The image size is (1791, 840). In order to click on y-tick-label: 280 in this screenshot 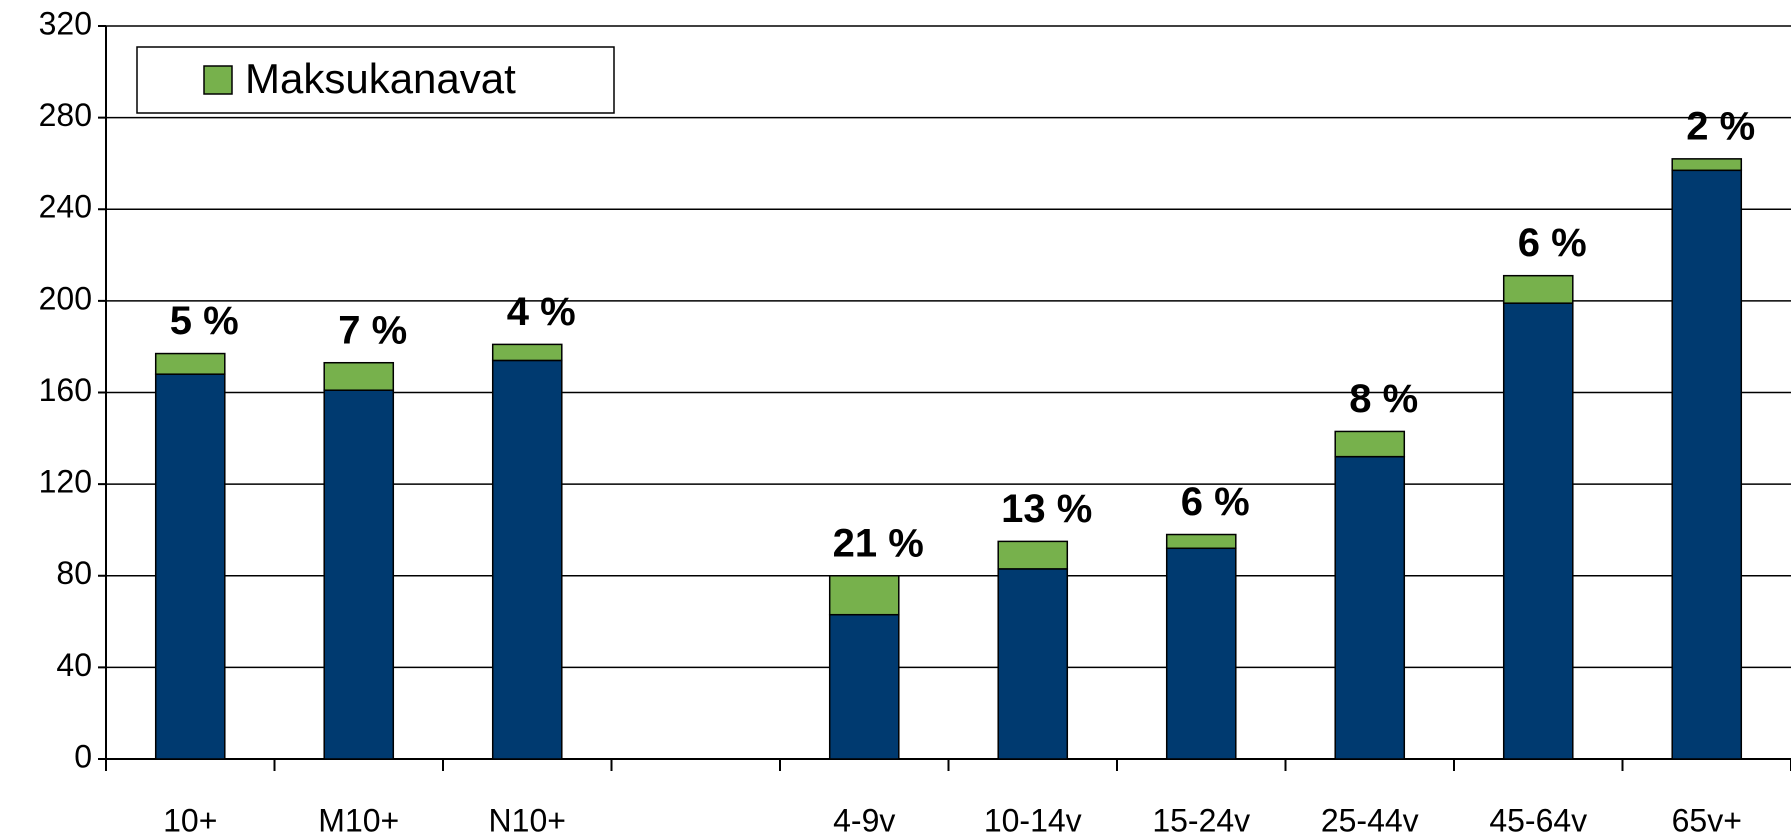, I will do `click(65, 115)`.